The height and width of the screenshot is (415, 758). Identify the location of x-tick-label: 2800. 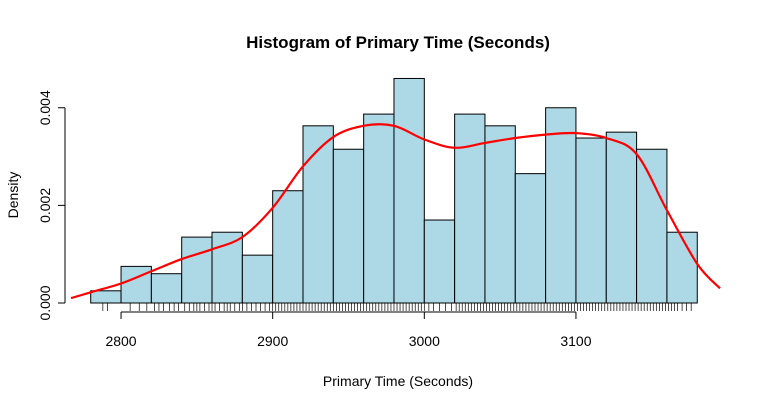
(120, 341).